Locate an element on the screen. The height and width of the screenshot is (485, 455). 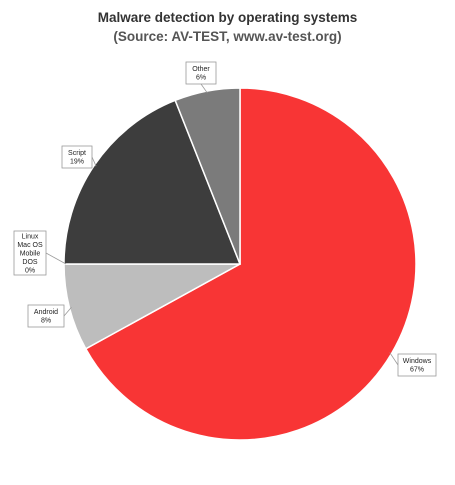
slice-label-windows: Windows 67% is located at coordinates (413, 364).